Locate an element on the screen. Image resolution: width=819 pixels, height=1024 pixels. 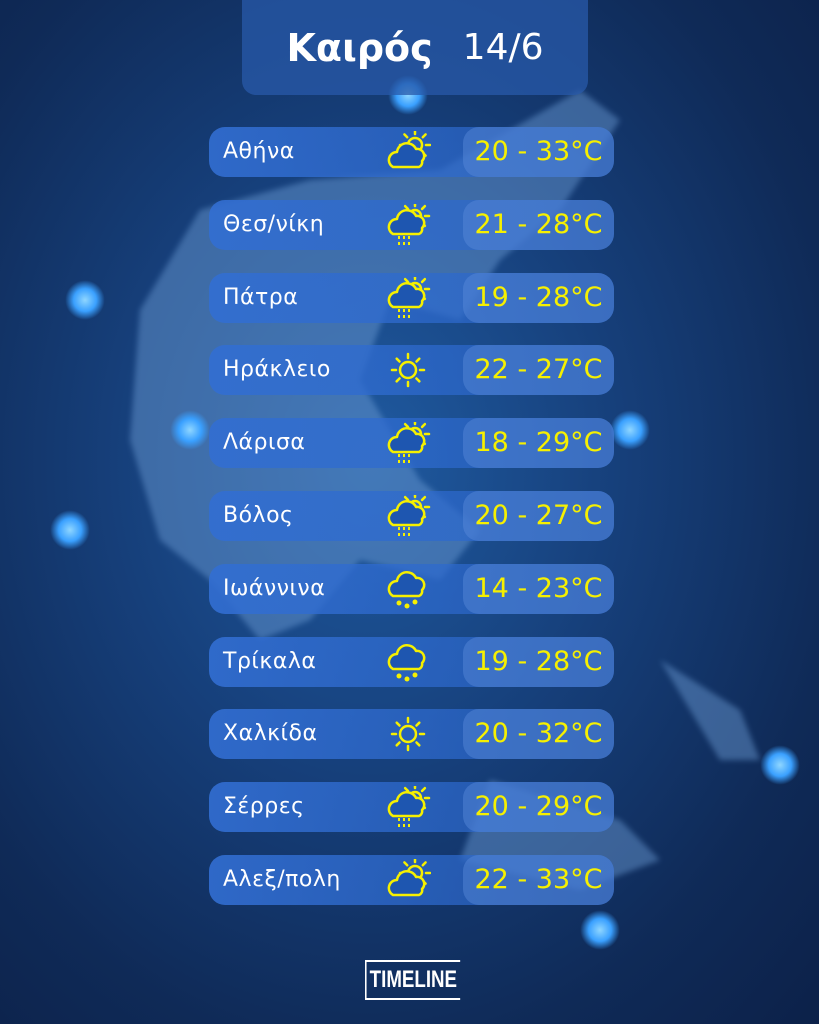
temperature-range: 21 - 28°C is located at coordinates (538, 224).